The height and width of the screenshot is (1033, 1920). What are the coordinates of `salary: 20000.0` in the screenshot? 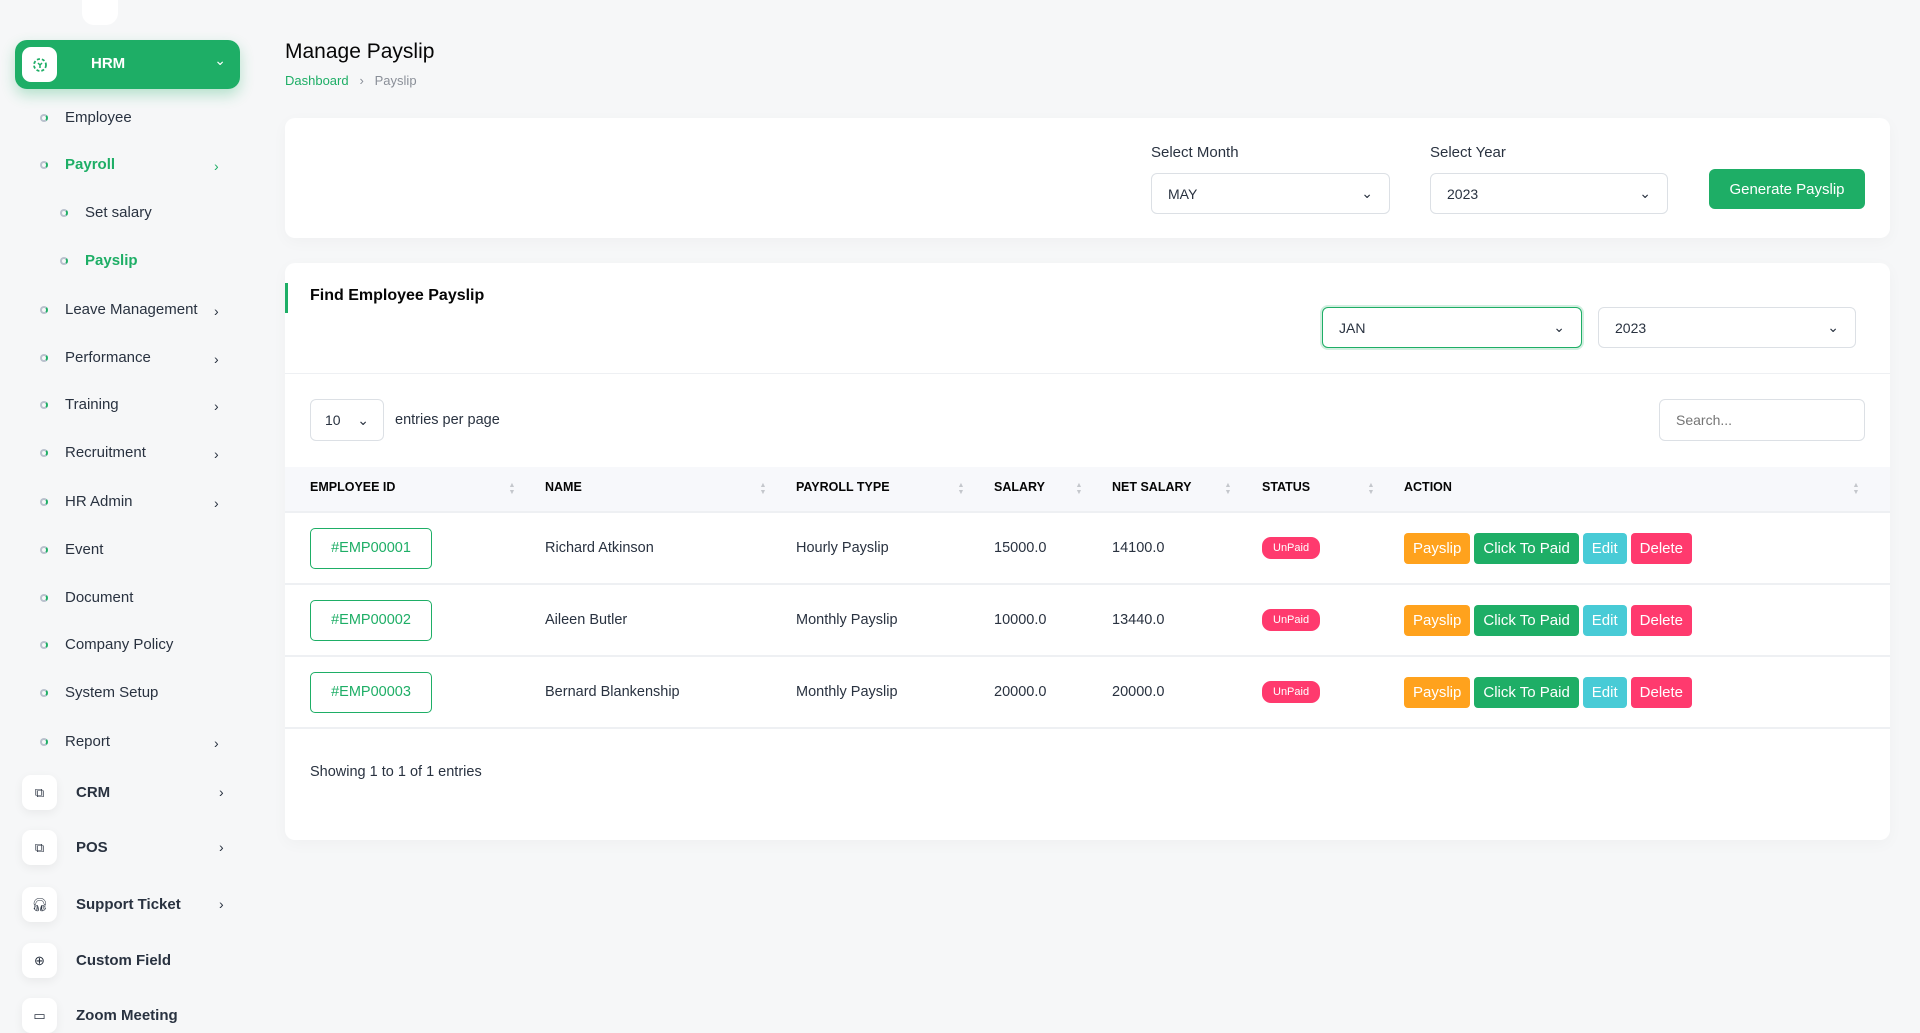 It's located at (1020, 692).